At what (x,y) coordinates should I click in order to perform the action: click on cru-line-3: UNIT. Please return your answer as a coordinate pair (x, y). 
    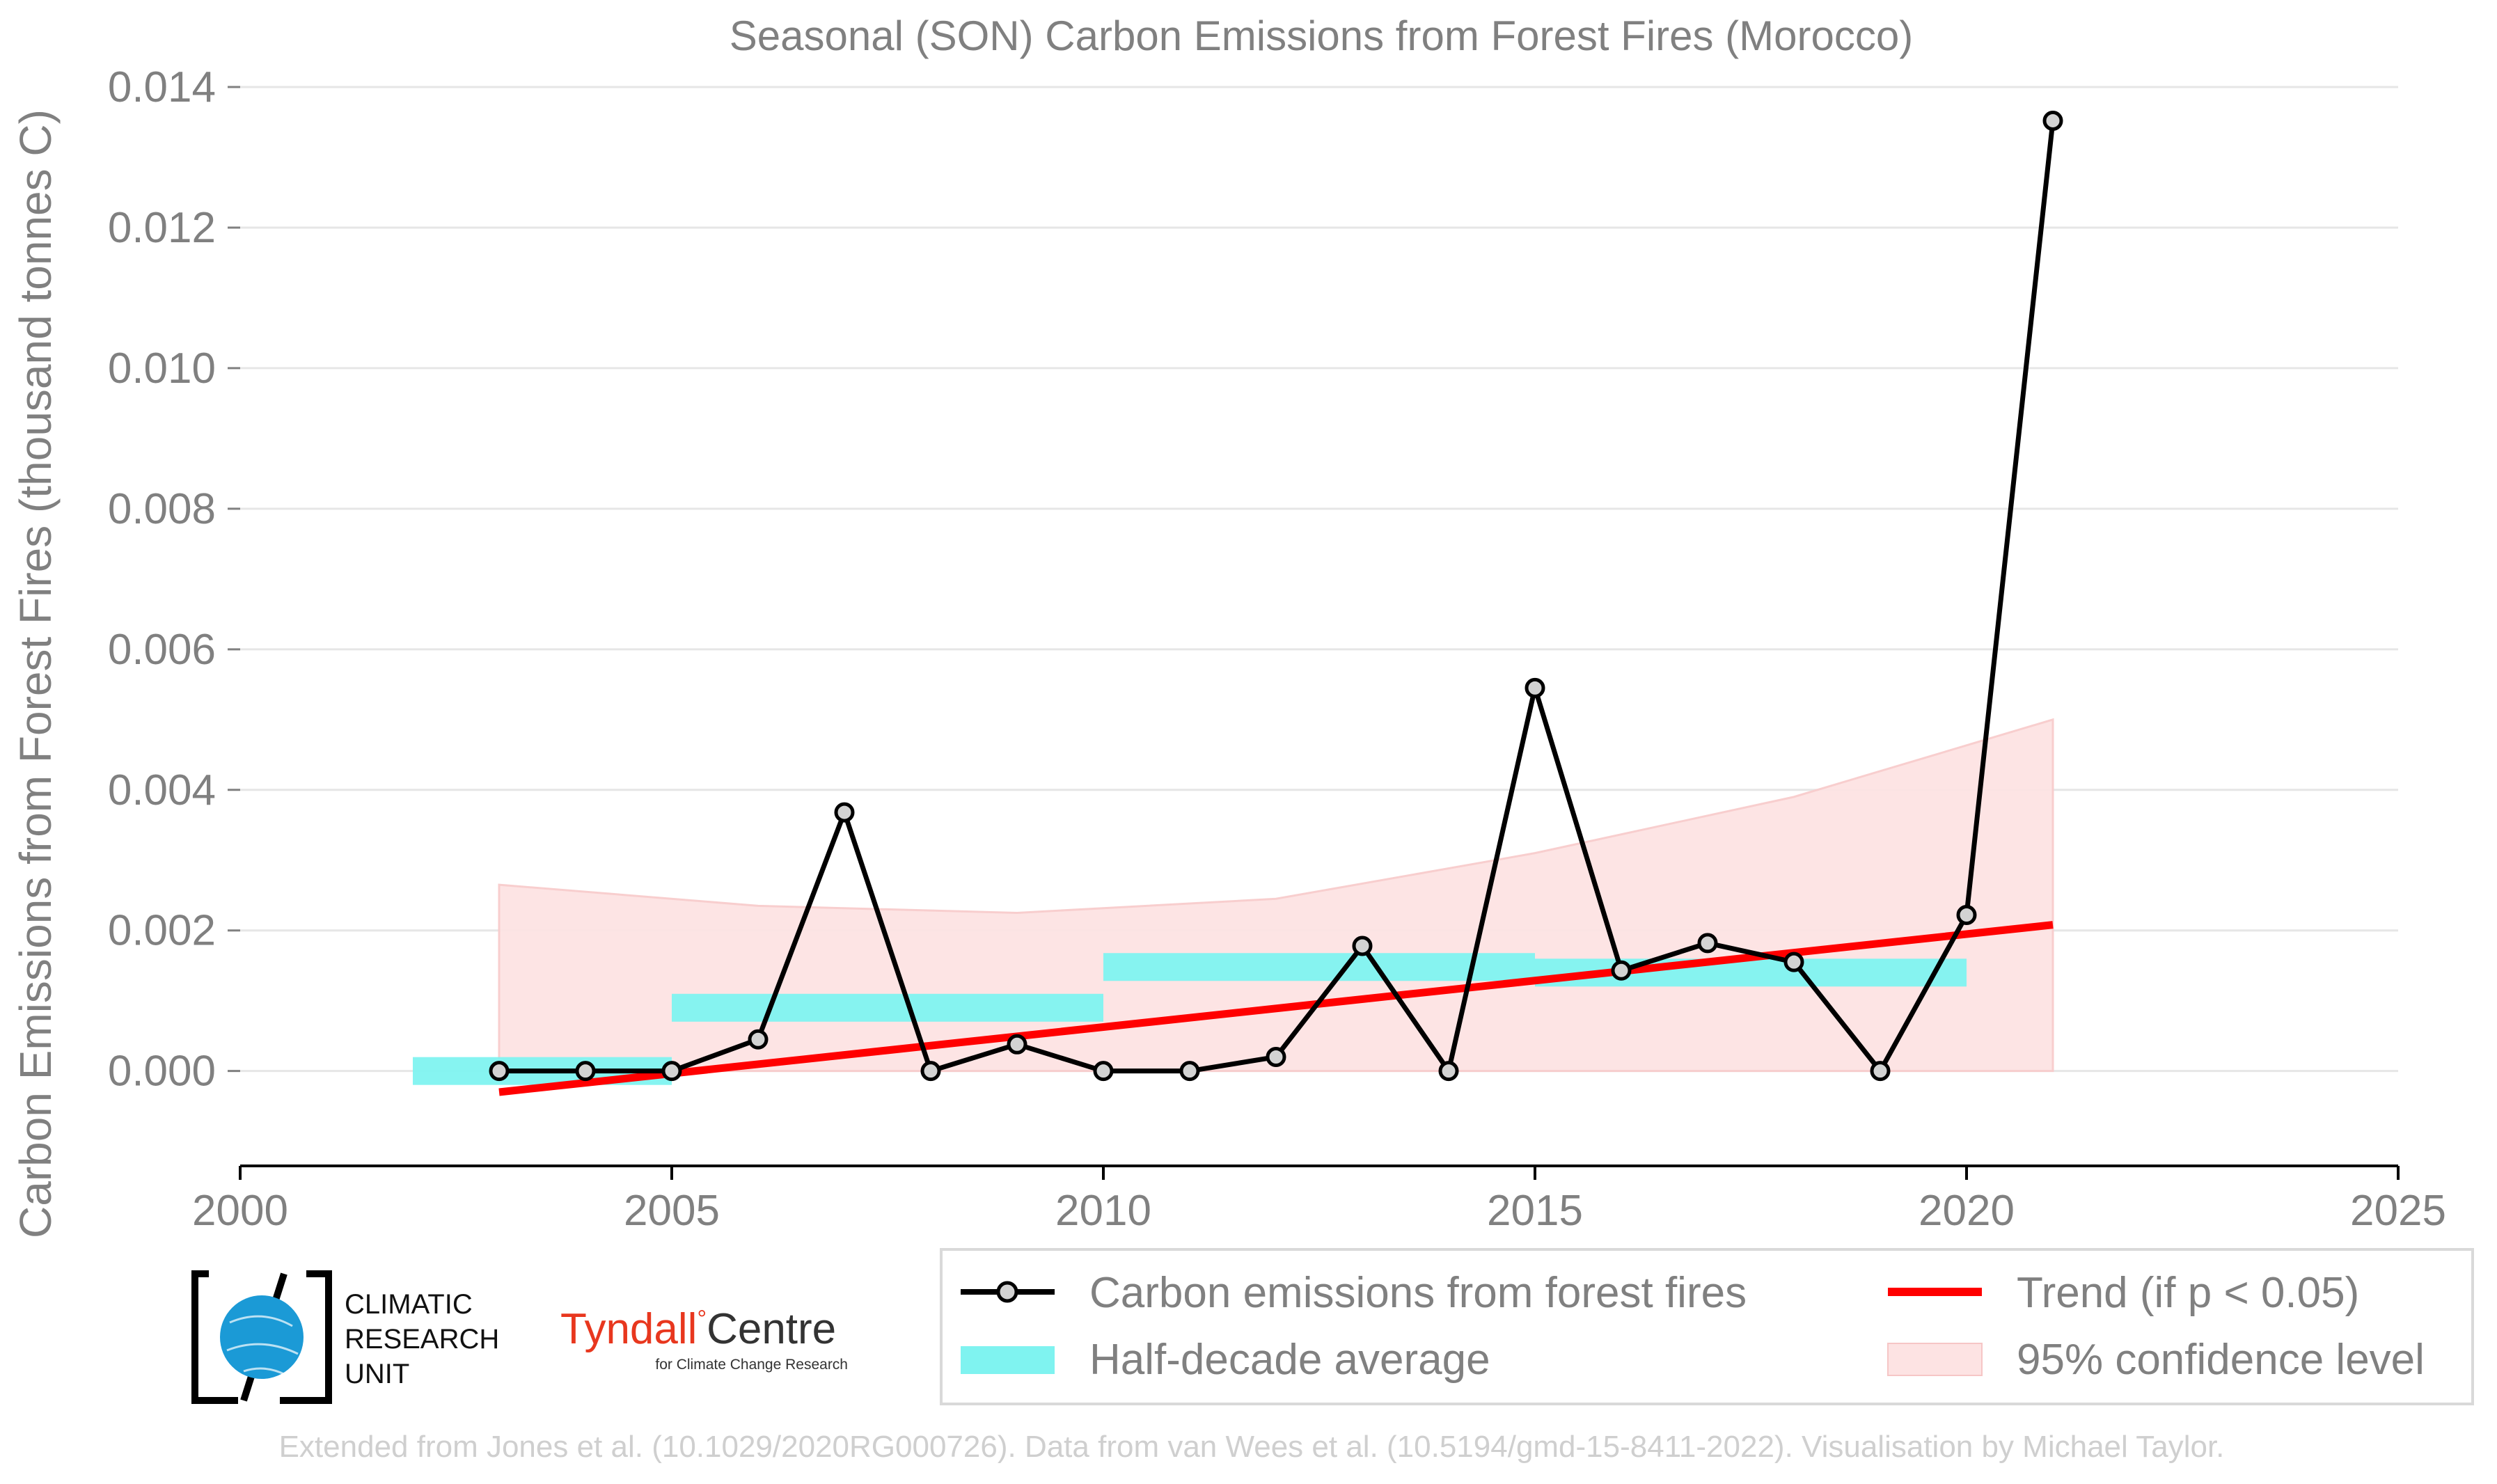
    Looking at the image, I should click on (377, 1374).